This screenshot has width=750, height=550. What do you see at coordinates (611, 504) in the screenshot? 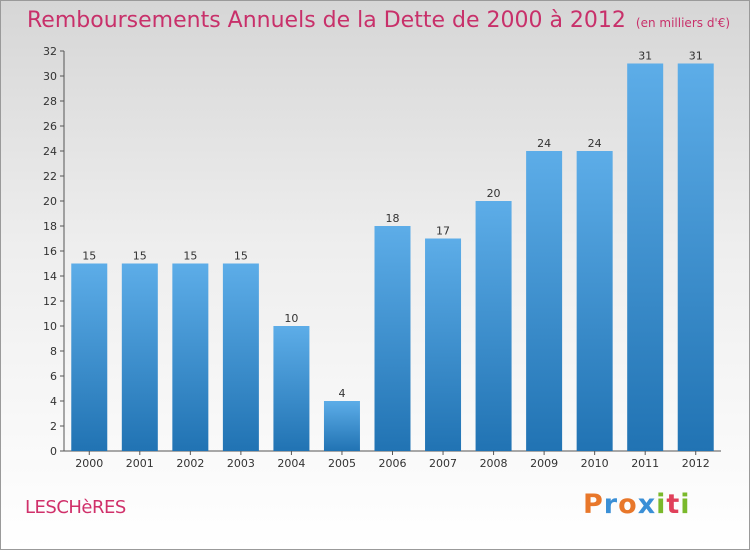
I see `logo-letter: r` at bounding box center [611, 504].